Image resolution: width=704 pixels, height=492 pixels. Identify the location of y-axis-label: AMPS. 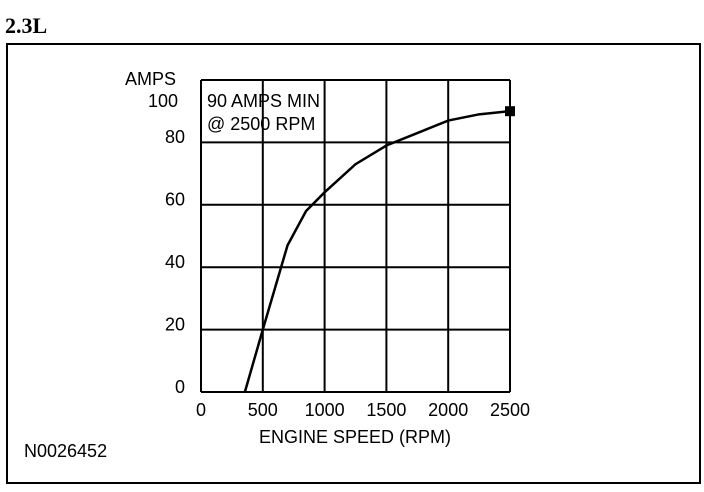
(150, 79).